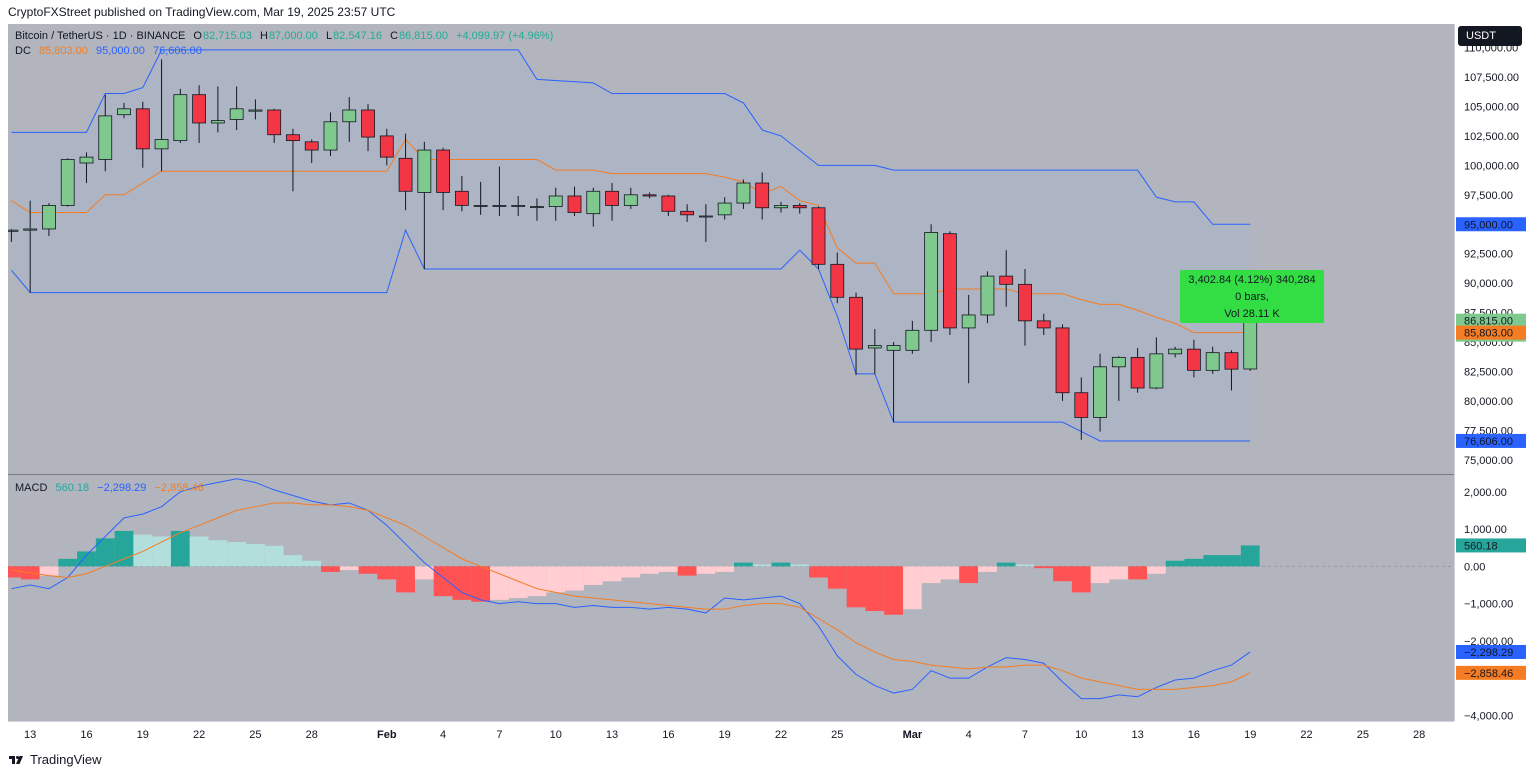  What do you see at coordinates (1081, 735) in the screenshot?
I see `time-tick-label: 10` at bounding box center [1081, 735].